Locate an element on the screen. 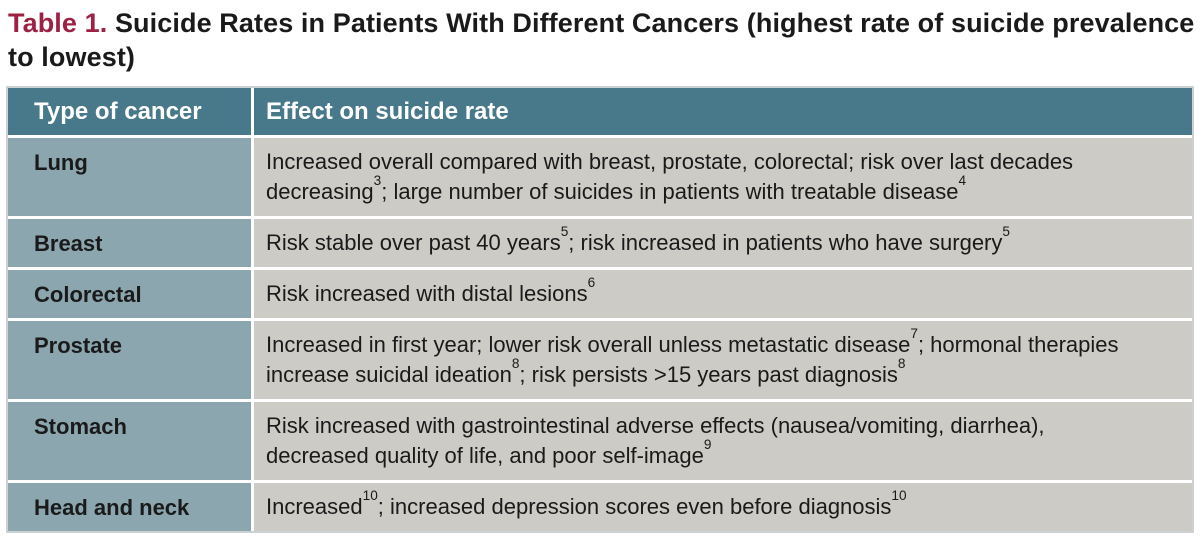 This screenshot has width=1204, height=538. cancer-type-cell: Stomach is located at coordinates (131, 442).